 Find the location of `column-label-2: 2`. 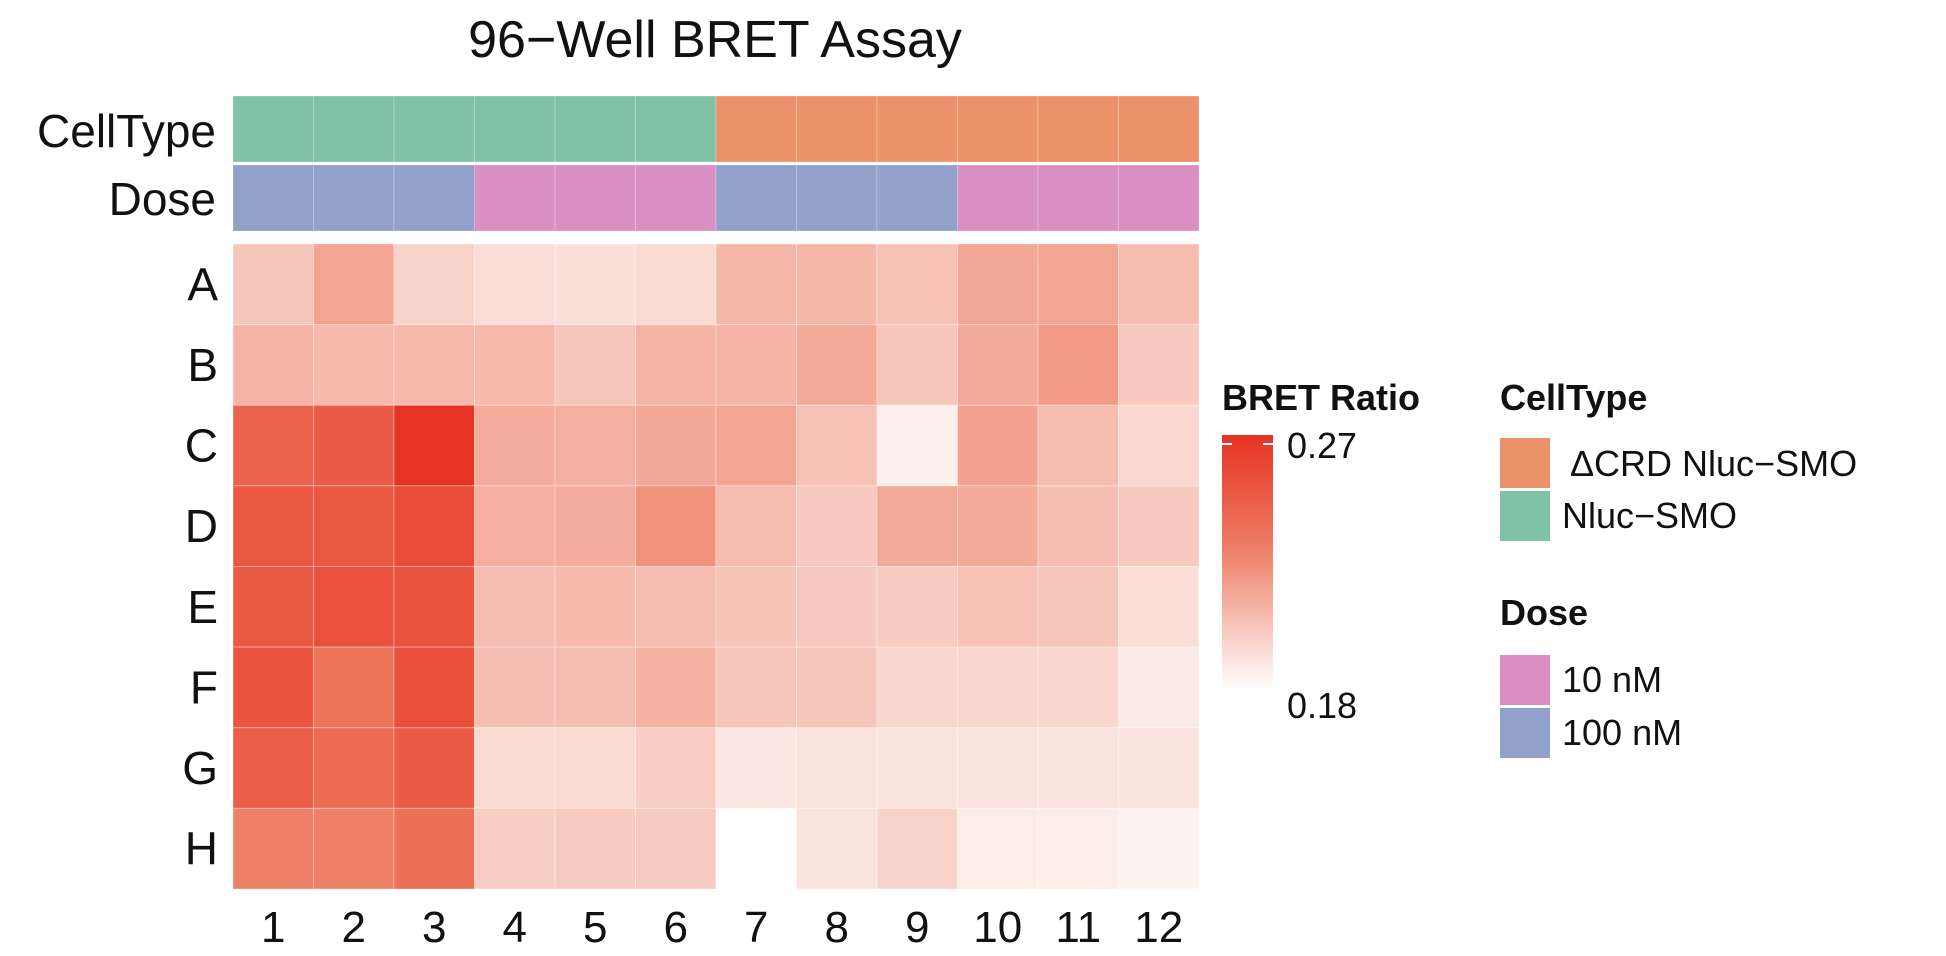

column-label-2: 2 is located at coordinates (354, 927).